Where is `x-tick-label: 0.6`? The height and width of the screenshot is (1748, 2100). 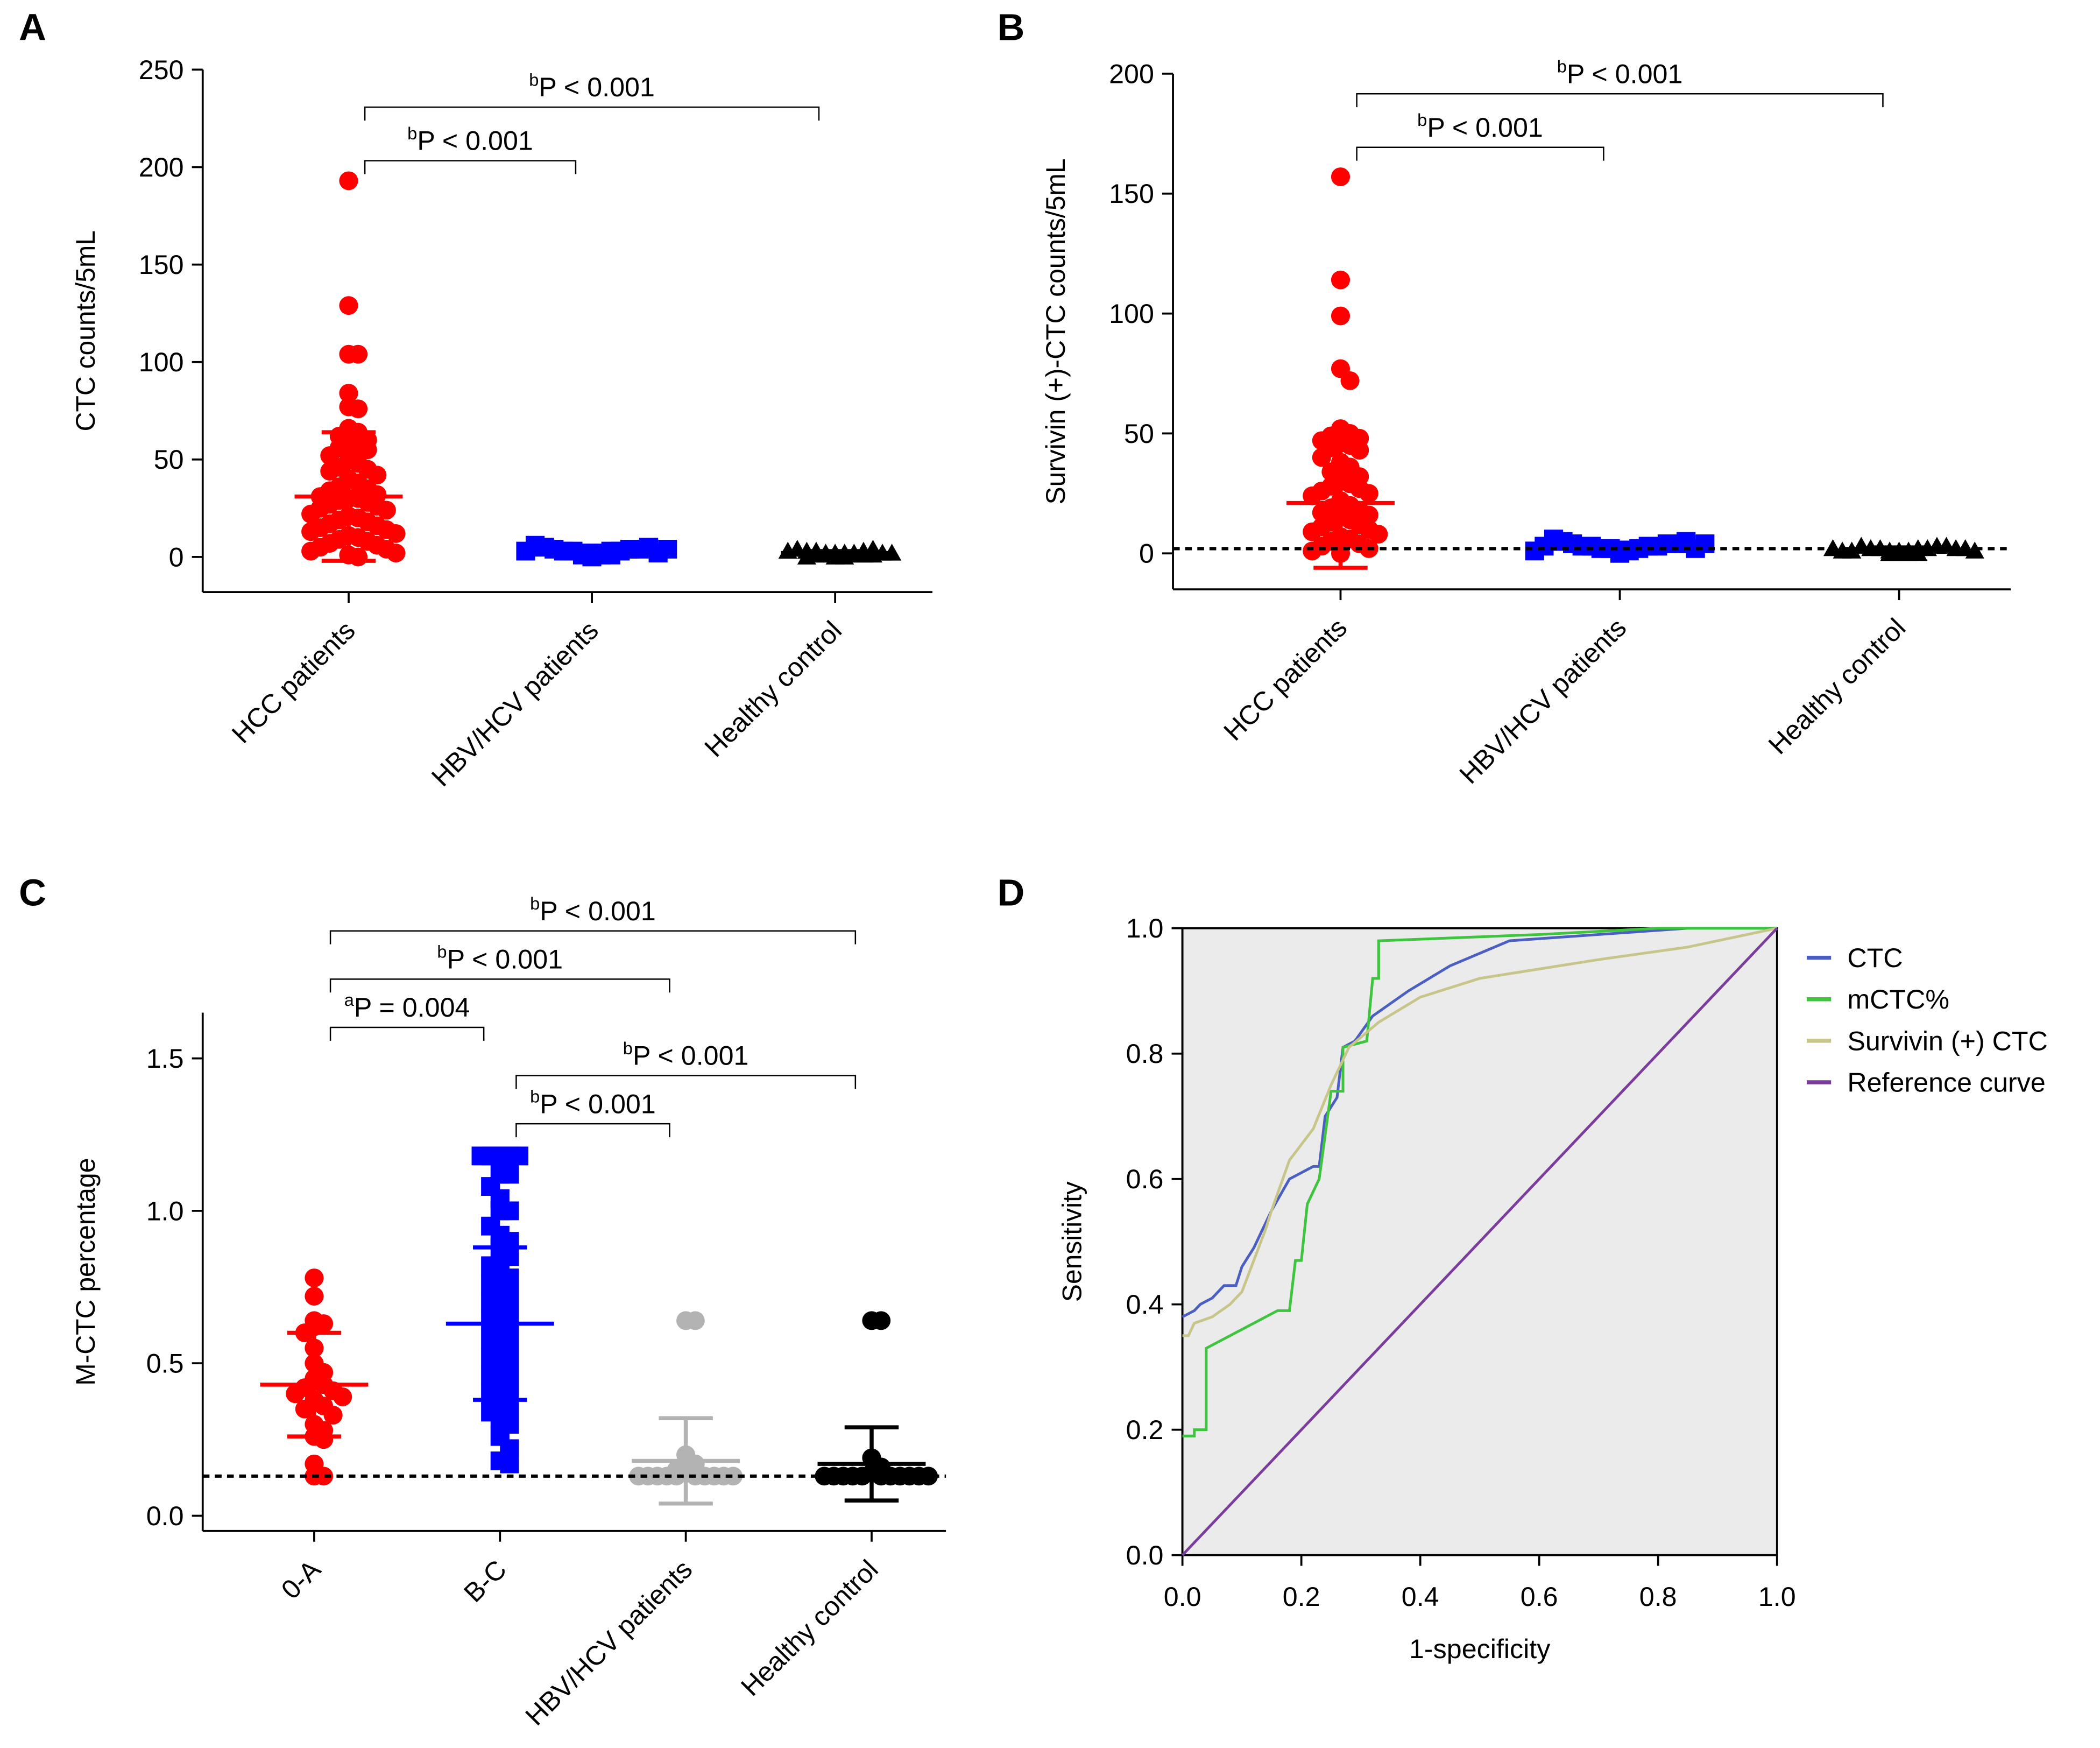 x-tick-label: 0.6 is located at coordinates (1539, 1597).